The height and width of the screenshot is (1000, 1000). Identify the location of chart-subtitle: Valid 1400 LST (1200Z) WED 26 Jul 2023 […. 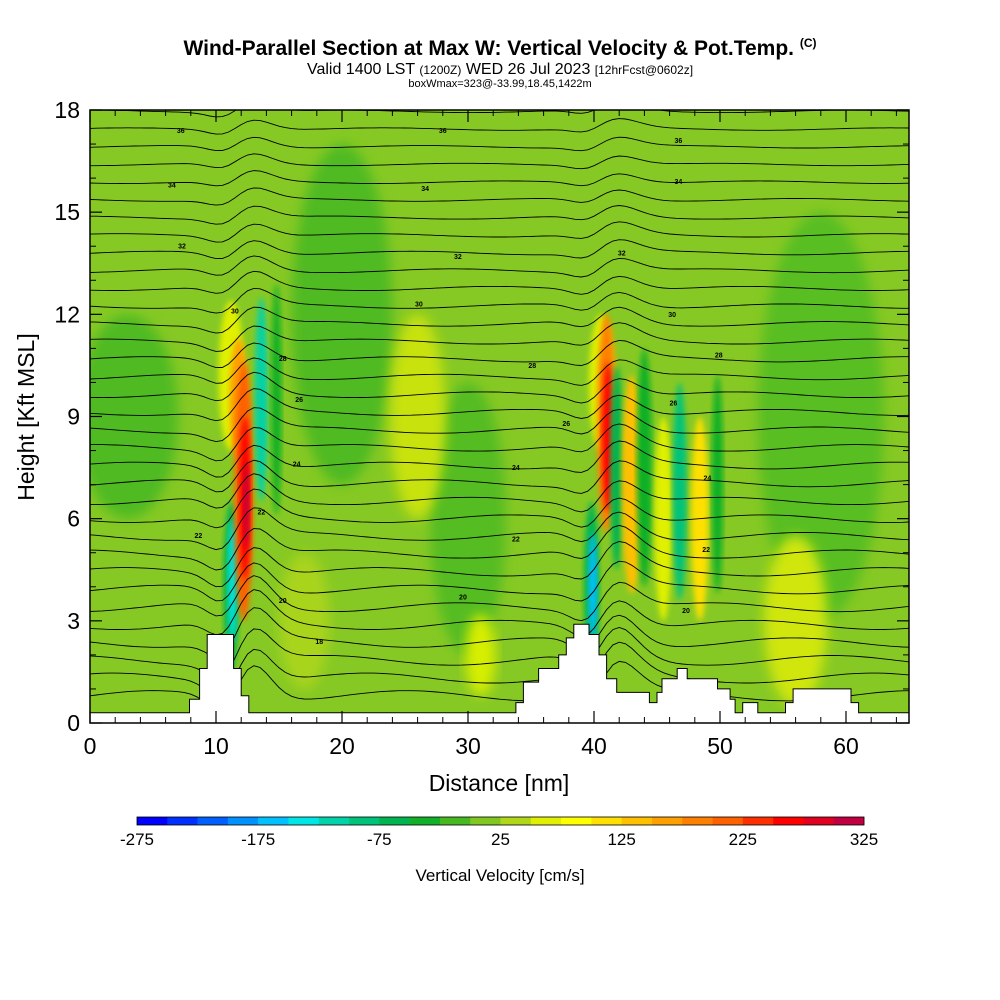
(500, 69).